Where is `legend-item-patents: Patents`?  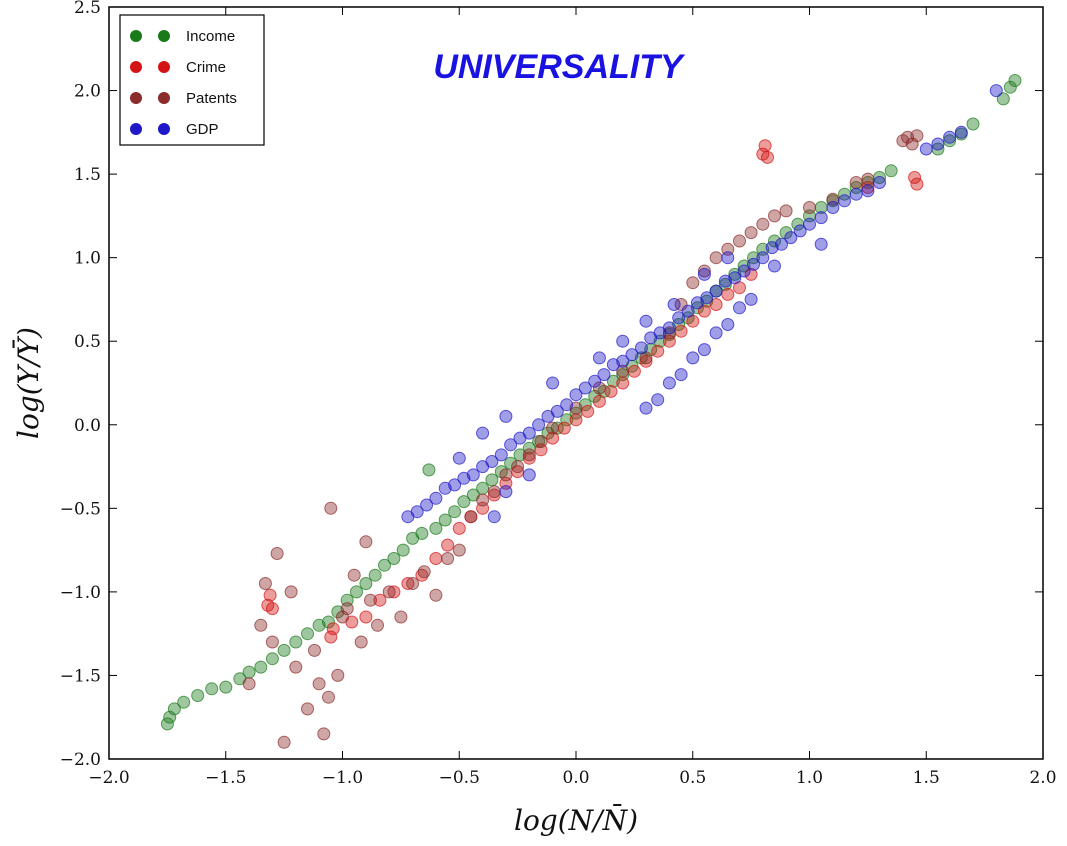 legend-item-patents: Patents is located at coordinates (183, 98).